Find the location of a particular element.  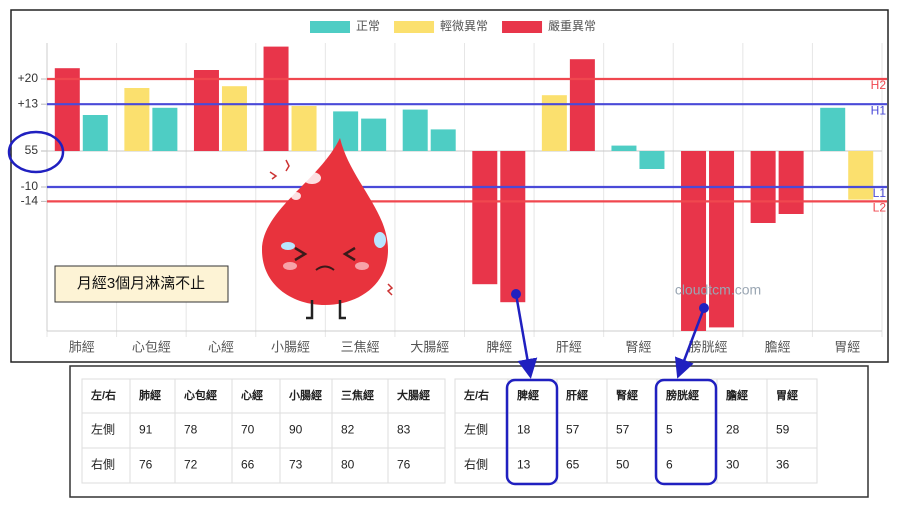

table-cell: 66 is located at coordinates (248, 465).